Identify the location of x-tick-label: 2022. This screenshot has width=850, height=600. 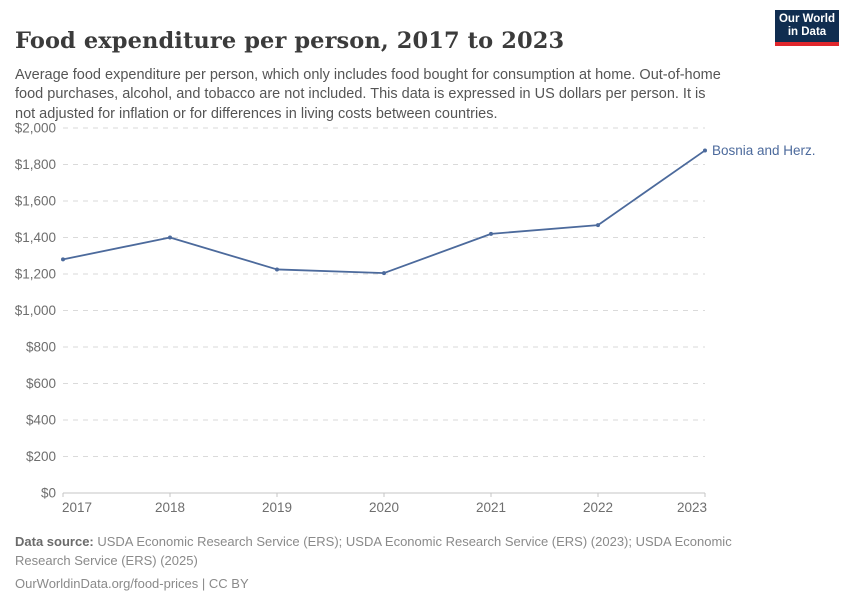
(598, 507).